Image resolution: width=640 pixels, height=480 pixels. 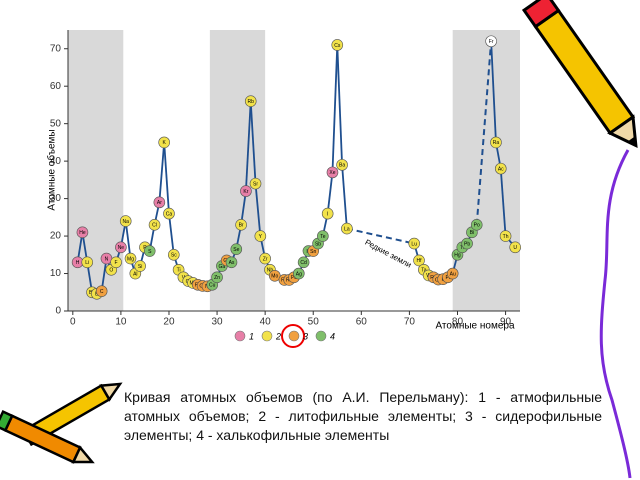 I want to click on element-label: Zn, so click(x=217, y=278).